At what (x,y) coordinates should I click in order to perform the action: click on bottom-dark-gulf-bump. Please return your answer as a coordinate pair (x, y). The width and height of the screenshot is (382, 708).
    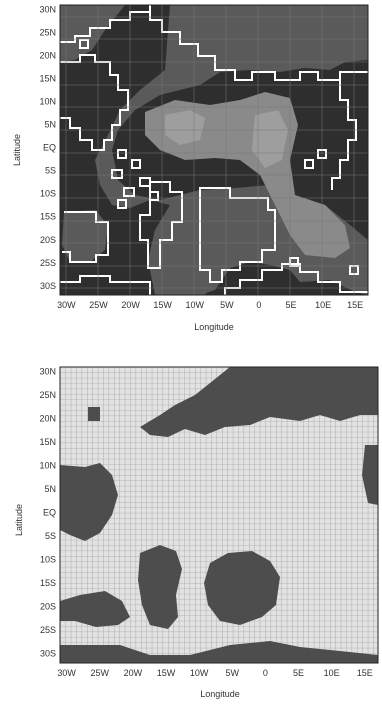
    Looking at the image, I should click on (94, 414).